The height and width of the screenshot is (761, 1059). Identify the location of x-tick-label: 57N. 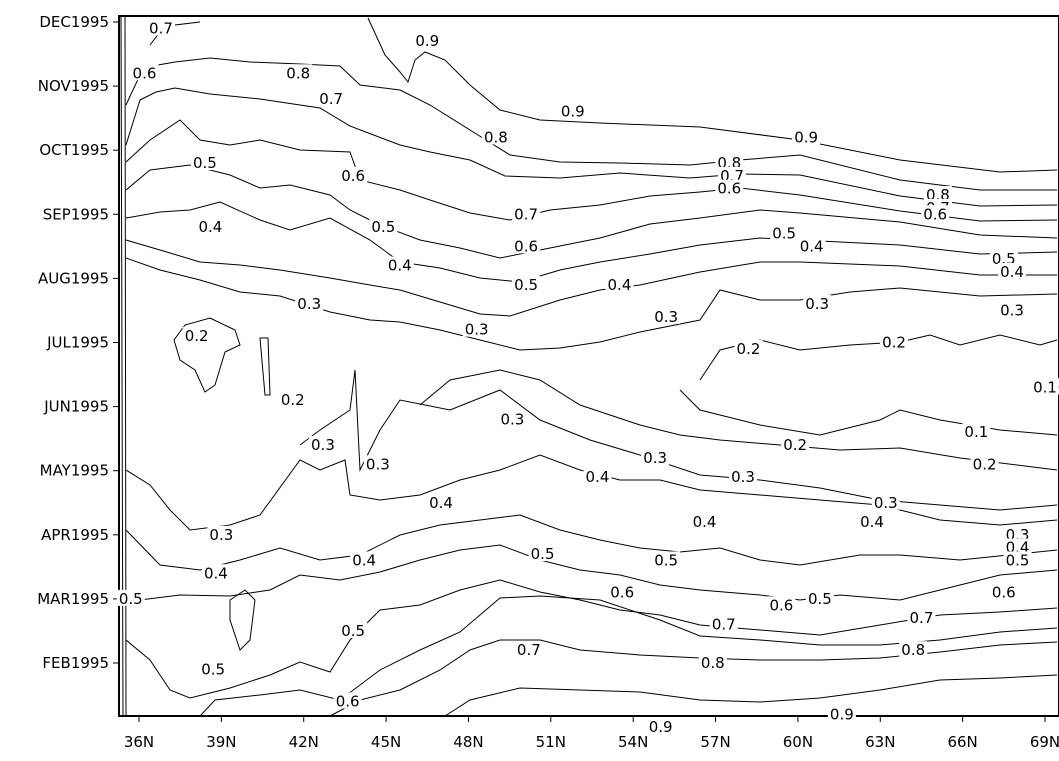
(715, 742).